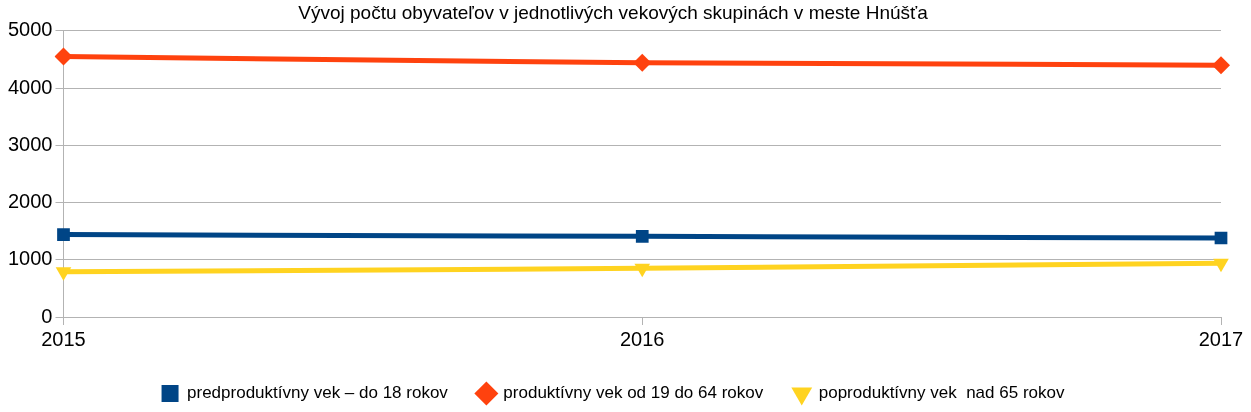 The height and width of the screenshot is (412, 1251). Describe the element at coordinates (318, 393) in the screenshot. I see `legend-label: predproduktívny vek – do 18 rokov` at that location.